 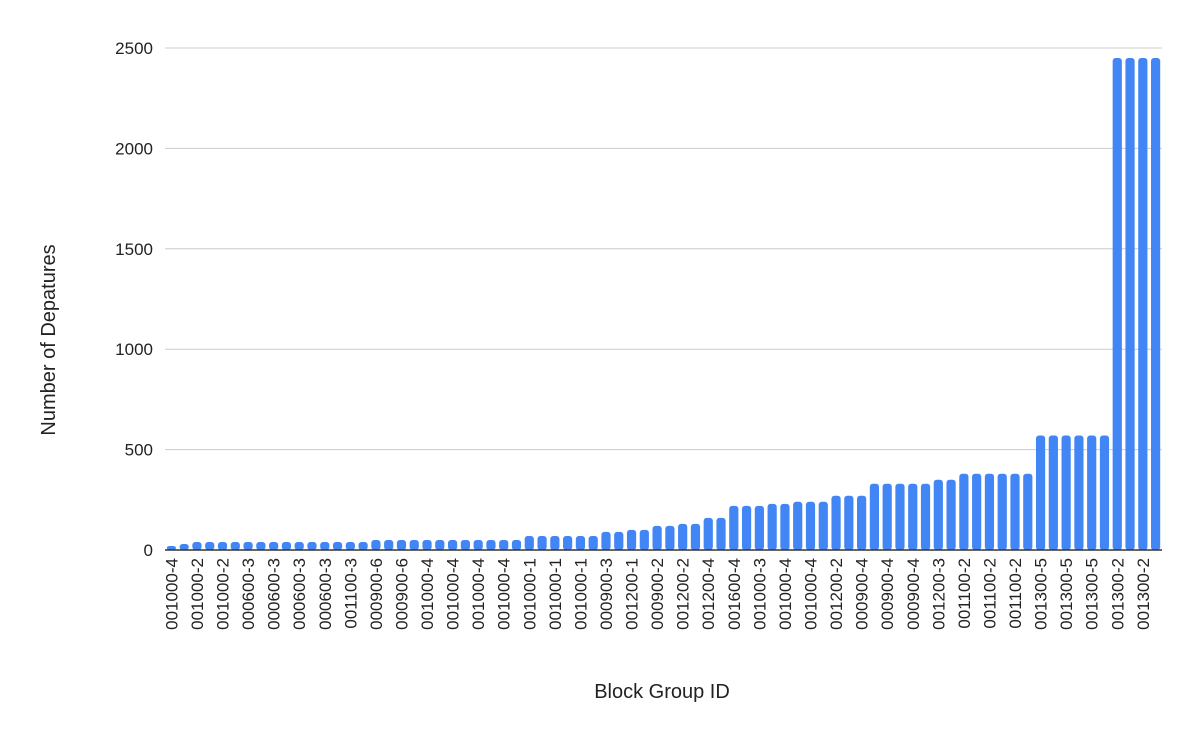 What do you see at coordinates (662, 692) in the screenshot?
I see `x-axis-title: Block Group ID` at bounding box center [662, 692].